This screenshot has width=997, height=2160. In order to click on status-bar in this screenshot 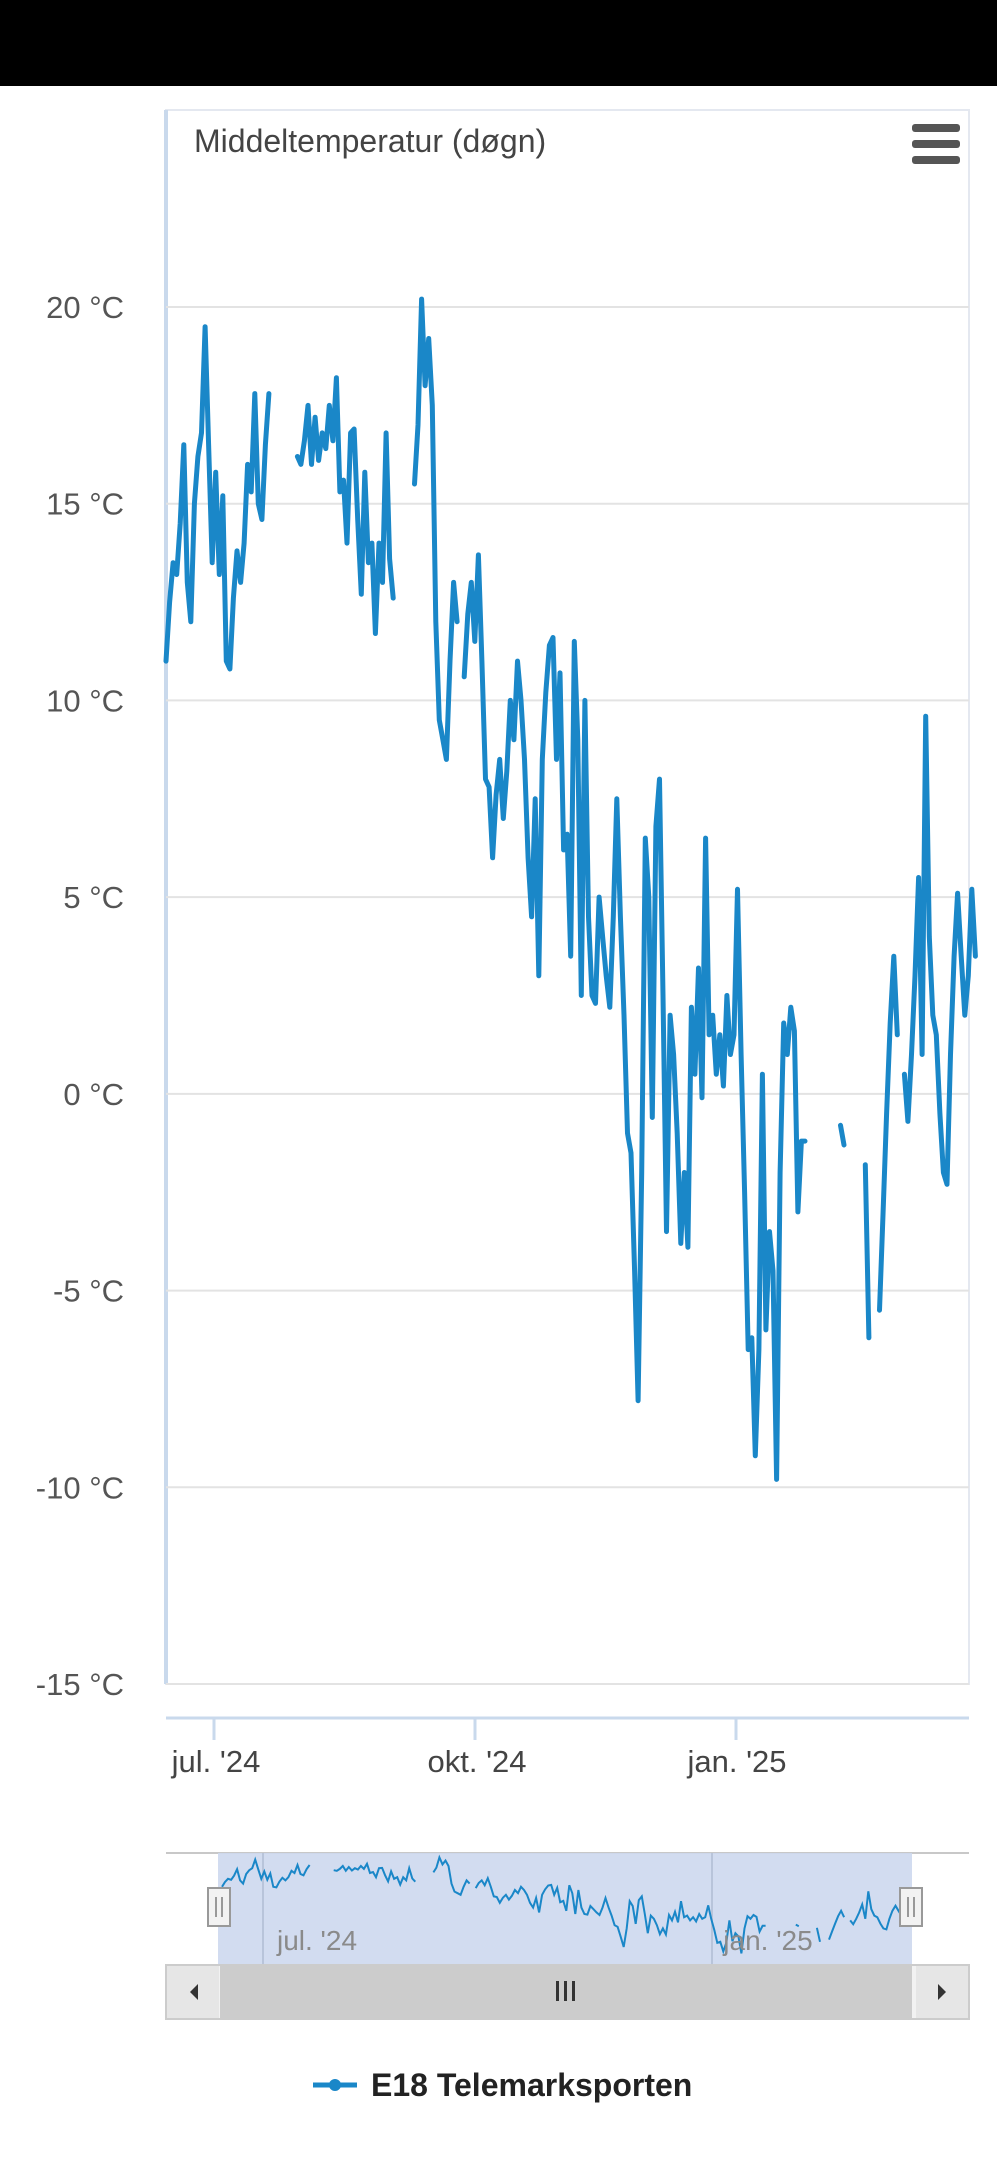, I will do `click(498, 43)`.